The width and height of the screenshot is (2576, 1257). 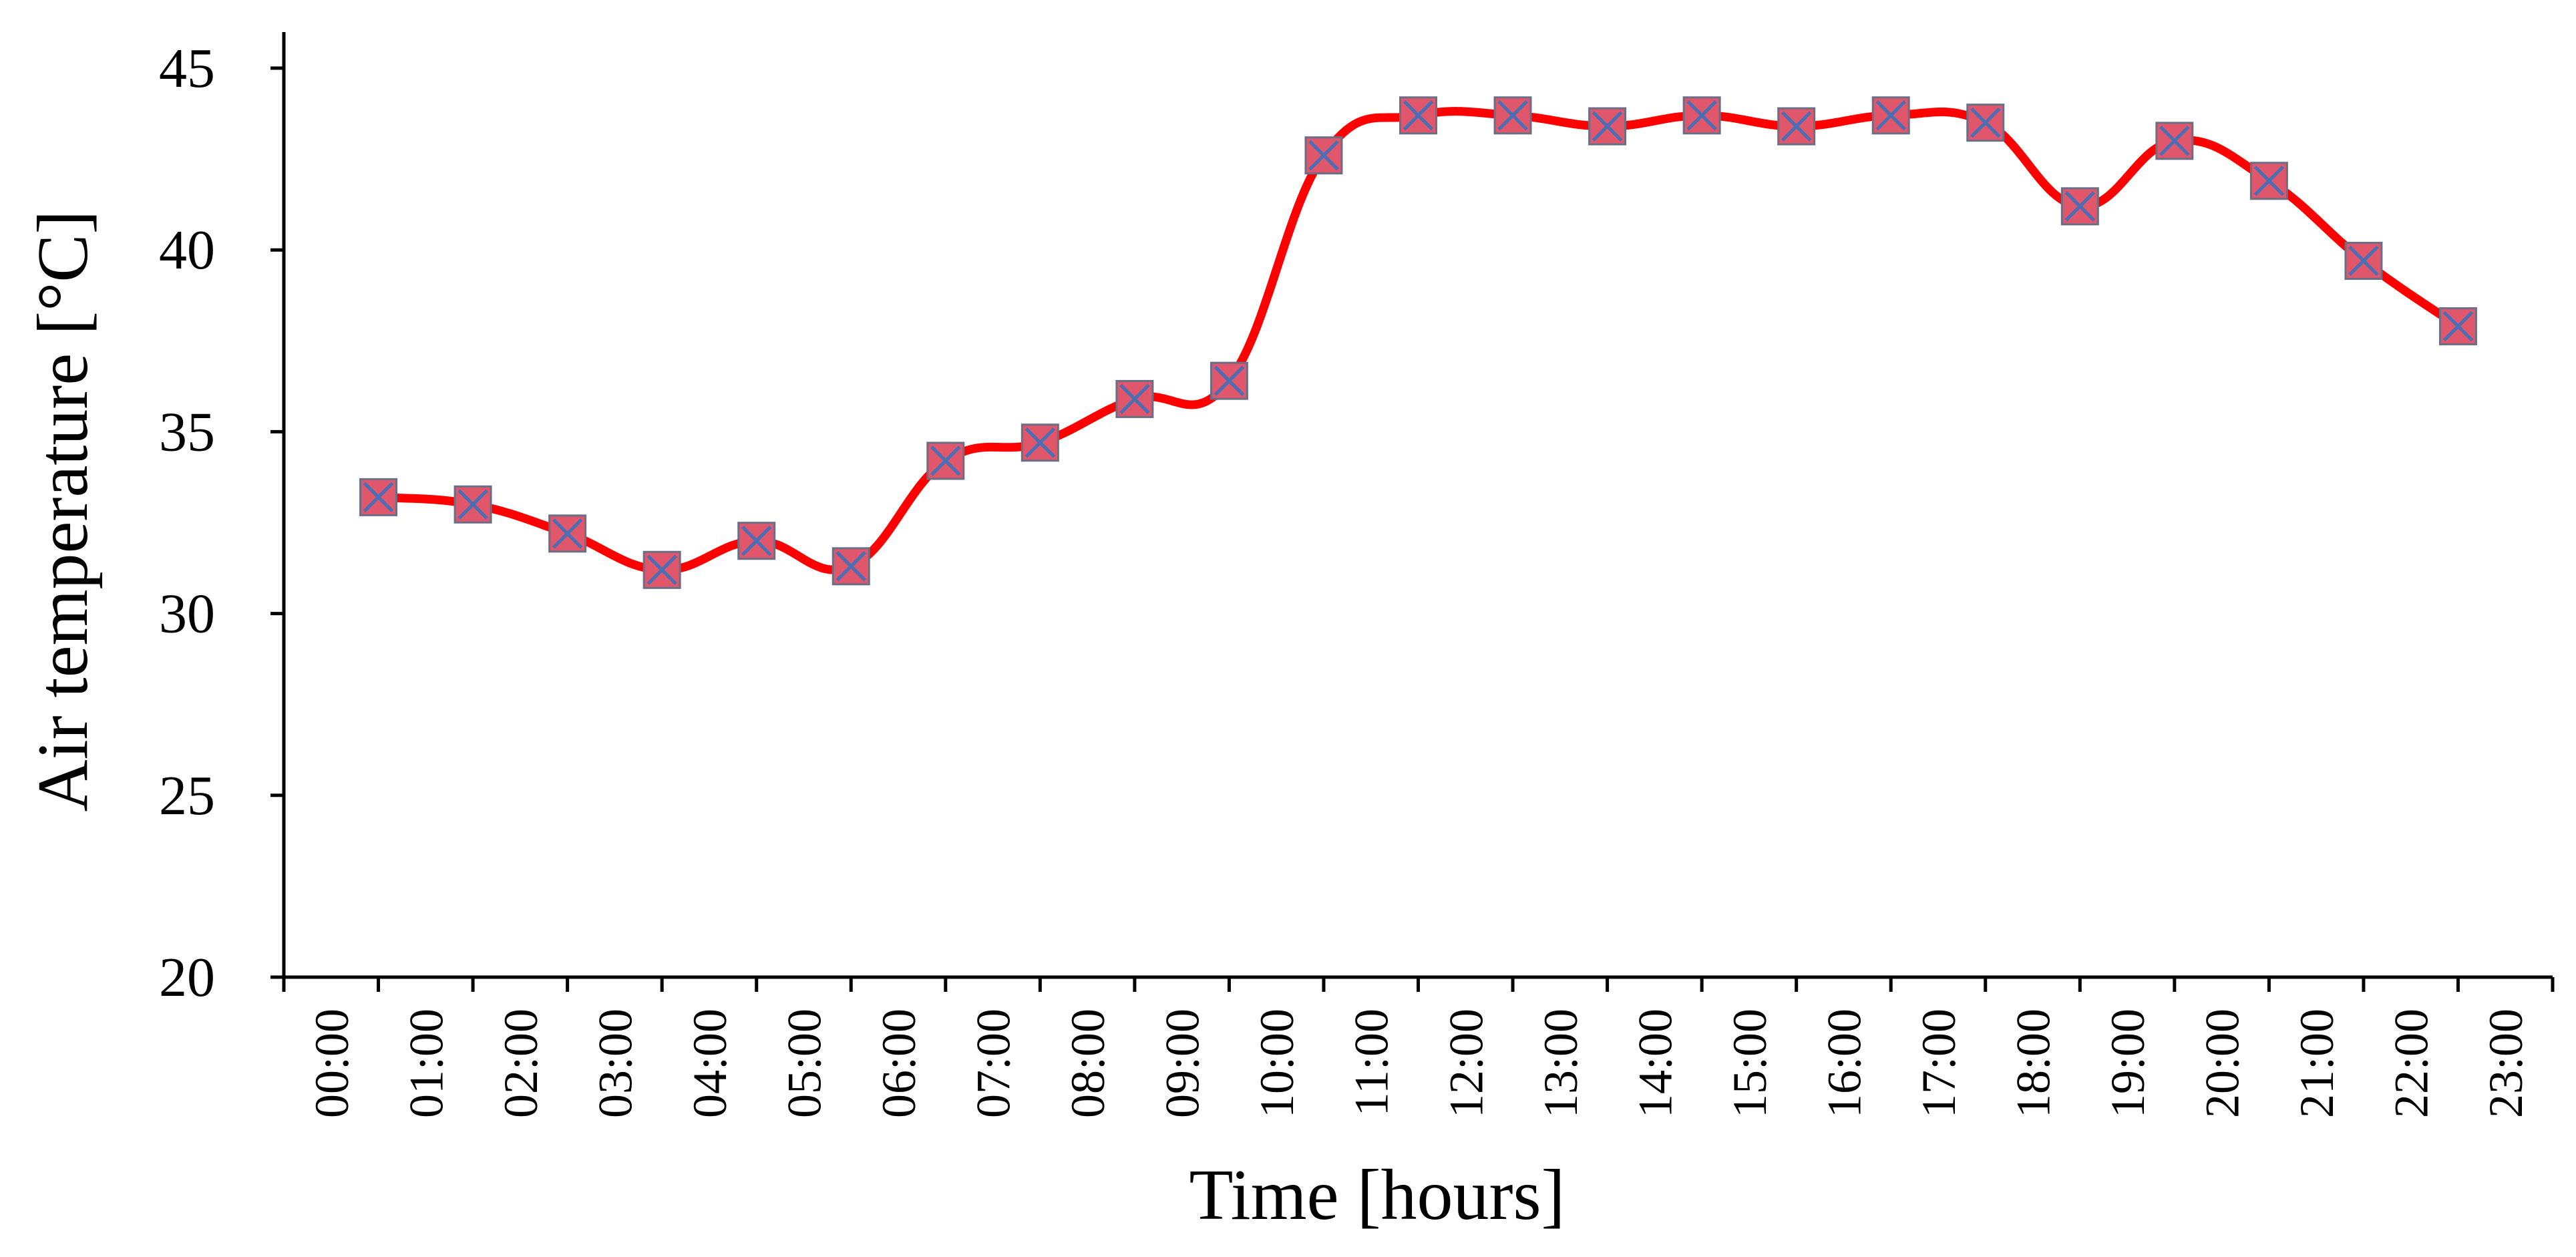 What do you see at coordinates (2317, 1063) in the screenshot?
I see `x-tick-label: 21:00` at bounding box center [2317, 1063].